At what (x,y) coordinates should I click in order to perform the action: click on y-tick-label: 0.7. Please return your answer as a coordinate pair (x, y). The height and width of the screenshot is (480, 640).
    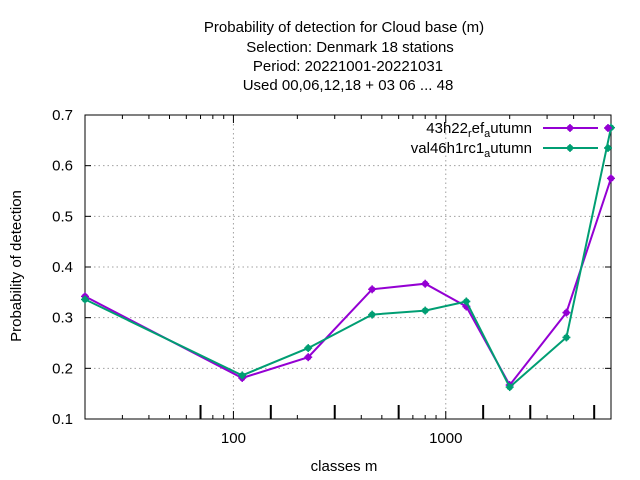
    Looking at the image, I should click on (62, 115).